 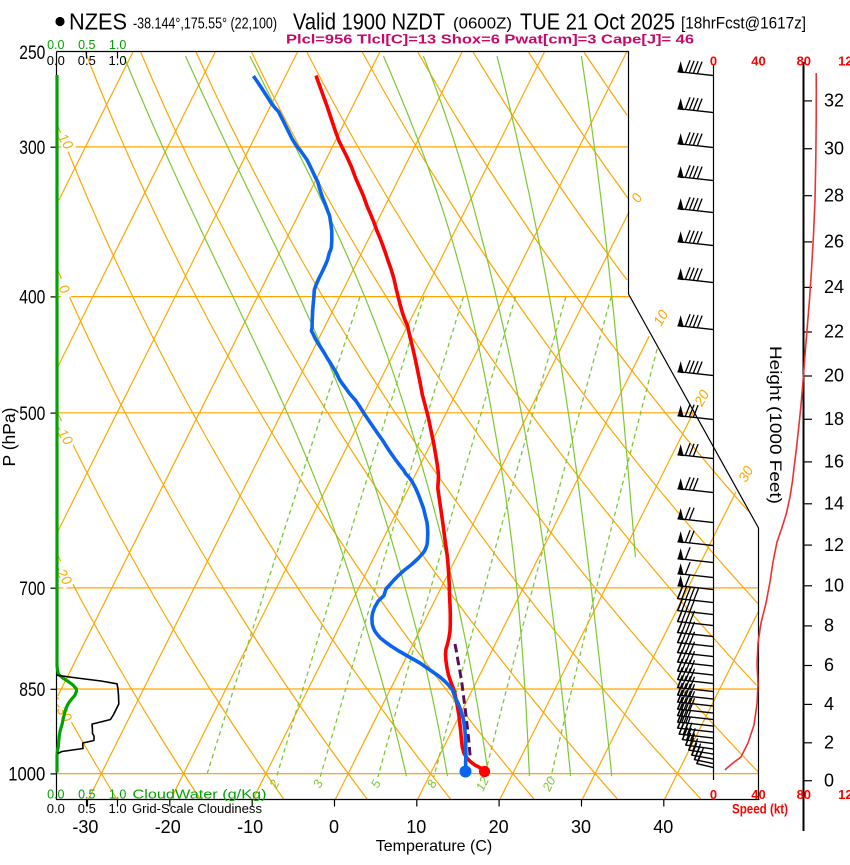 I want to click on svg-text: -20, so click(x=168, y=827).